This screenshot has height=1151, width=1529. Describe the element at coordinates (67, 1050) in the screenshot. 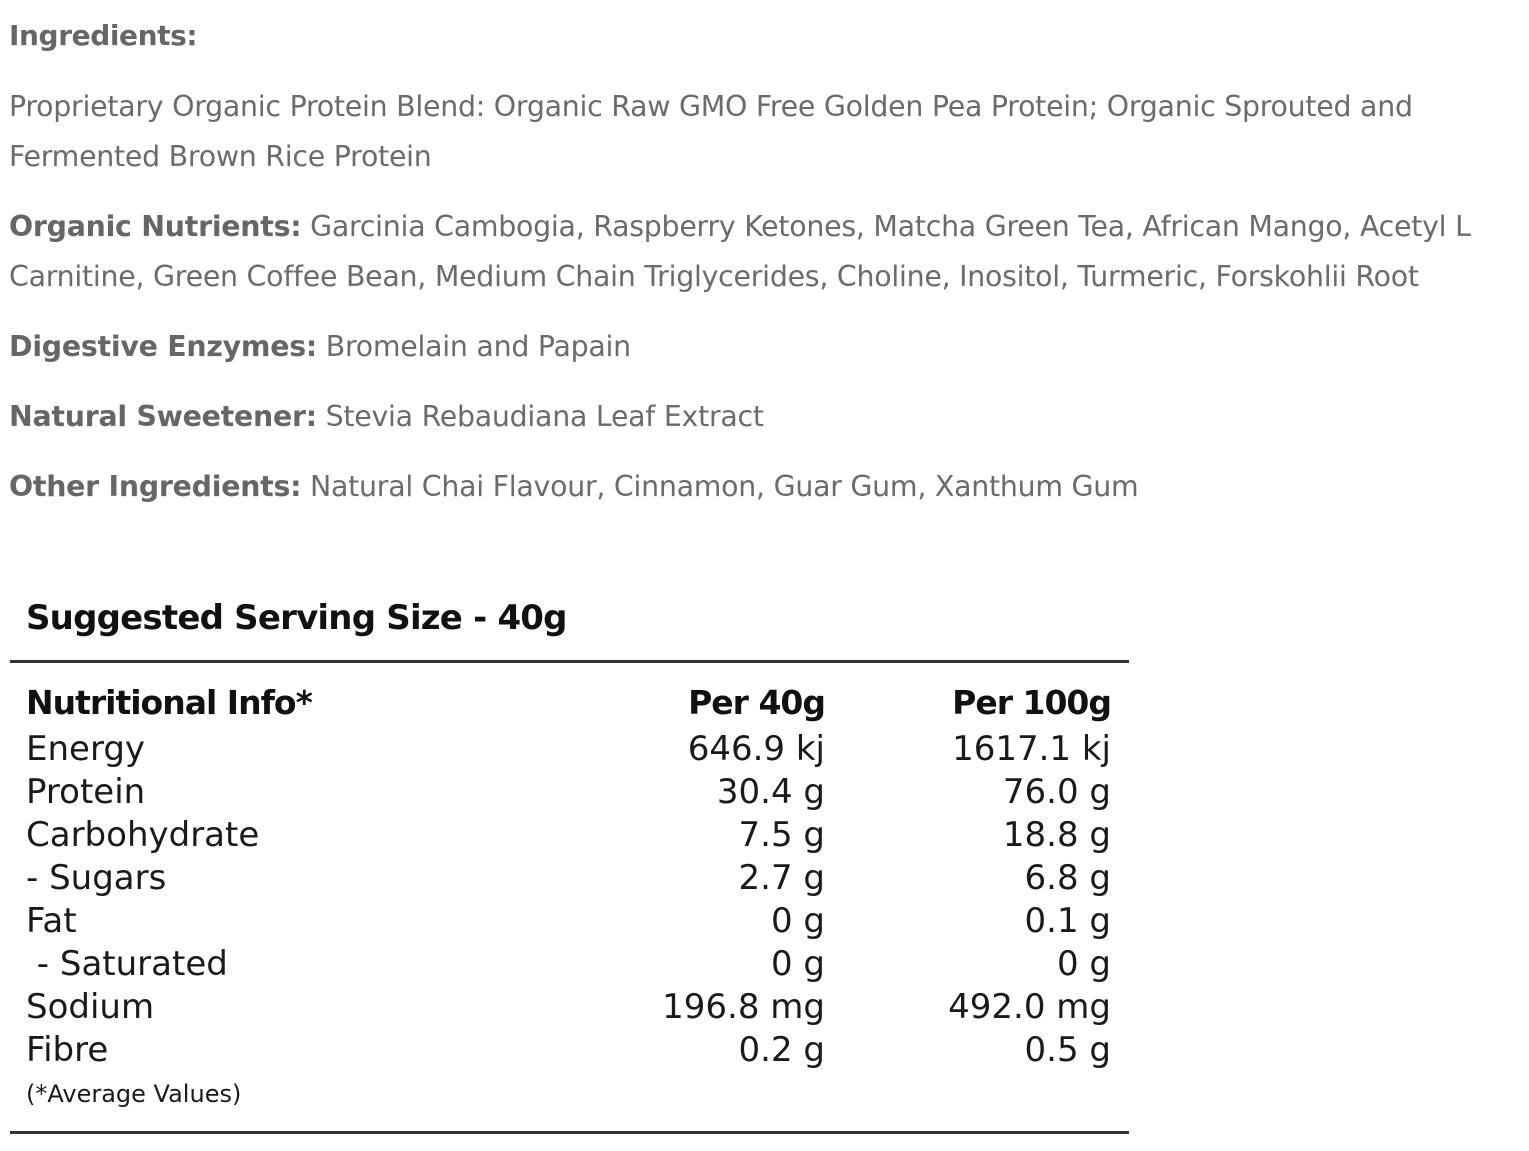

I see `nutrient-name: Fibre` at that location.